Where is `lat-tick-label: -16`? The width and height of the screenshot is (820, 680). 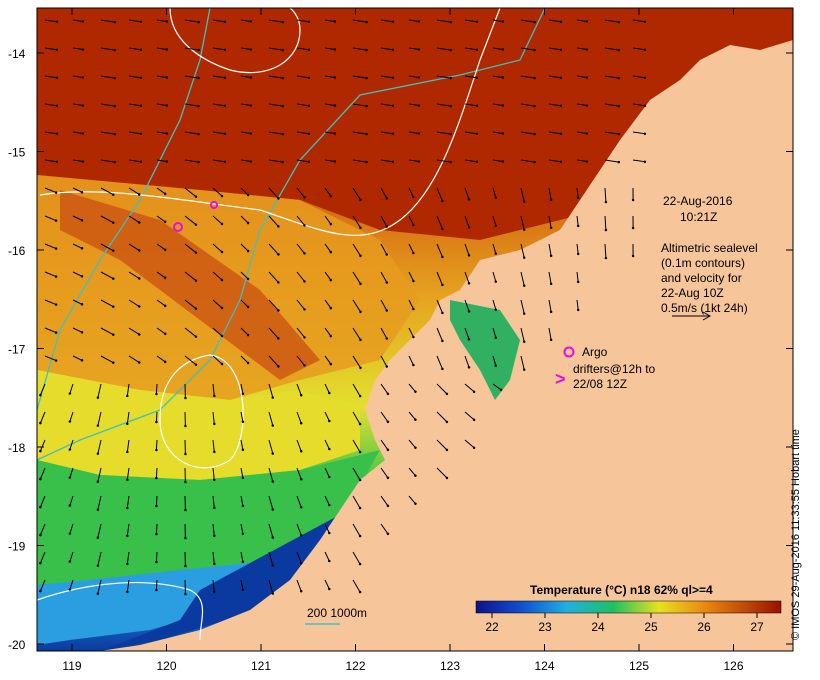
lat-tick-label: -16 is located at coordinates (17, 251).